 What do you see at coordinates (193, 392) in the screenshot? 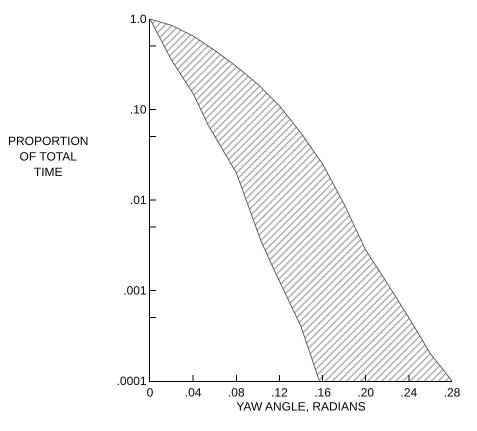
I see `x-tick-label: .04` at bounding box center [193, 392].